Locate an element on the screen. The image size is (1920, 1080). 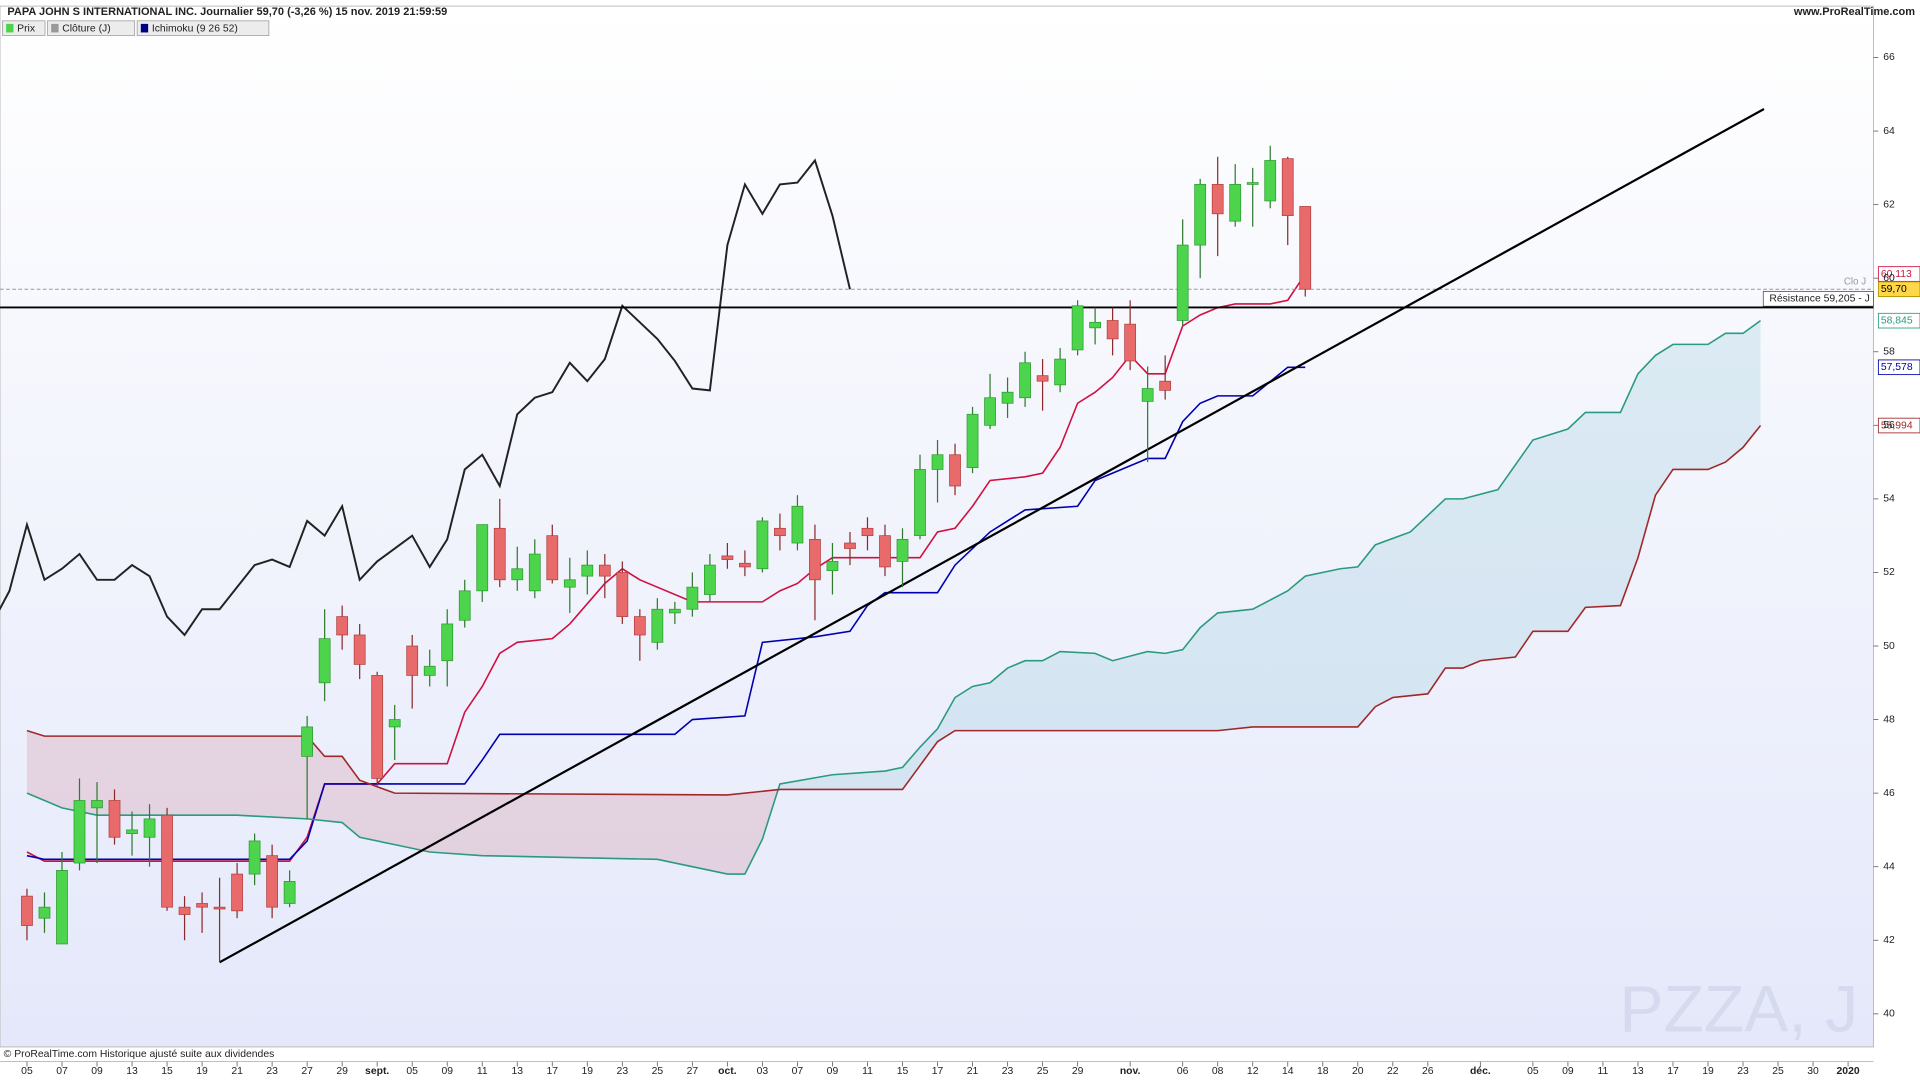
y-tick-label: 64 is located at coordinates (1889, 131).